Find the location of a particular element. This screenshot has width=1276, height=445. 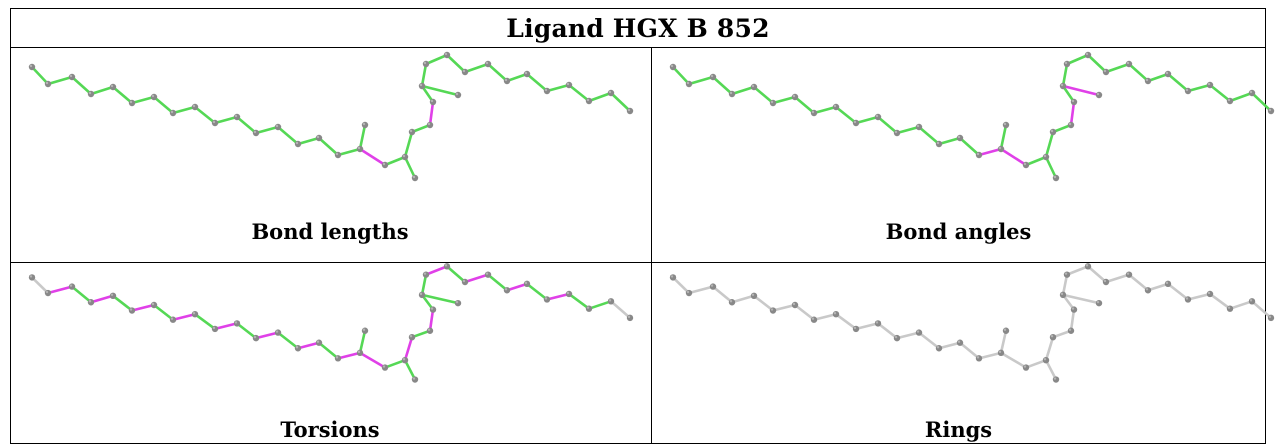

caption-rings: Rings is located at coordinates (958, 429).